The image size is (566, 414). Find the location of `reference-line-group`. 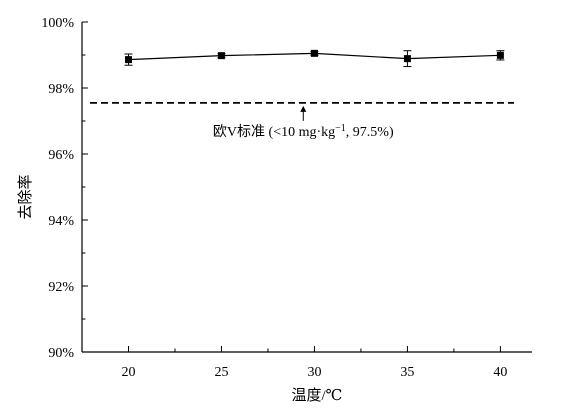

reference-line-group is located at coordinates (302, 111).